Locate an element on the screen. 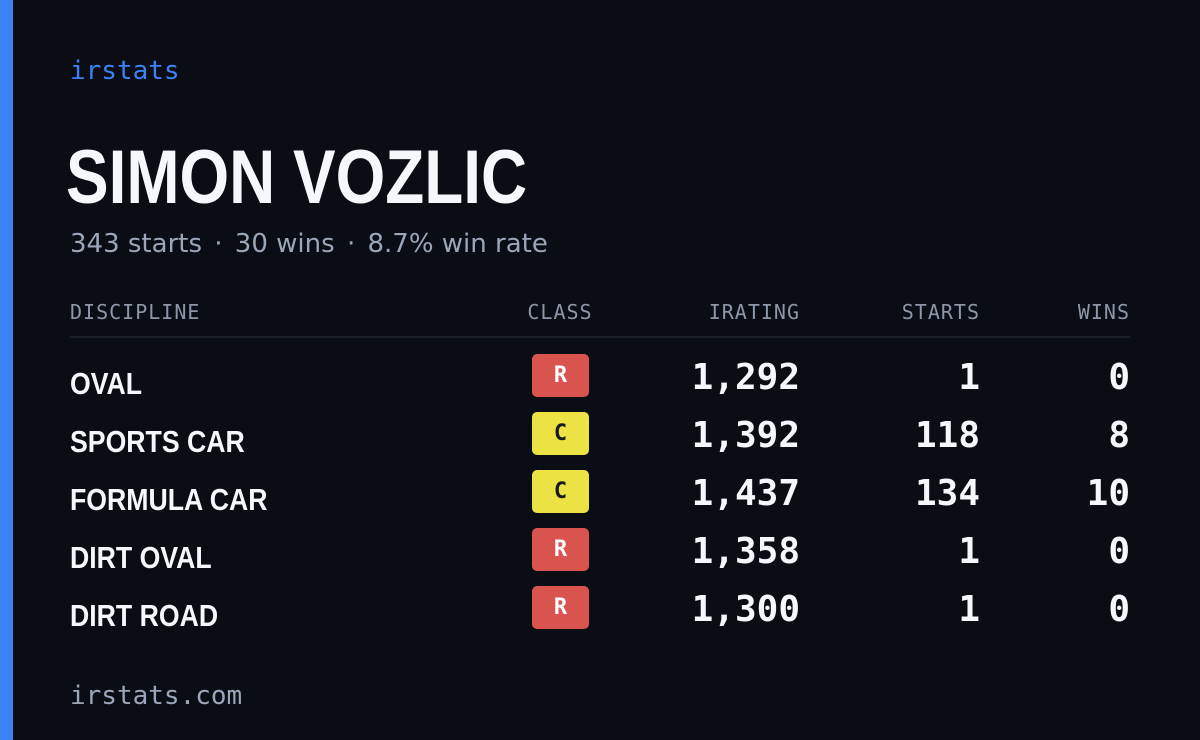 This screenshot has width=1200, height=740. table-row: DIRT ROAD R 1,300 1 0 is located at coordinates (600, 615).